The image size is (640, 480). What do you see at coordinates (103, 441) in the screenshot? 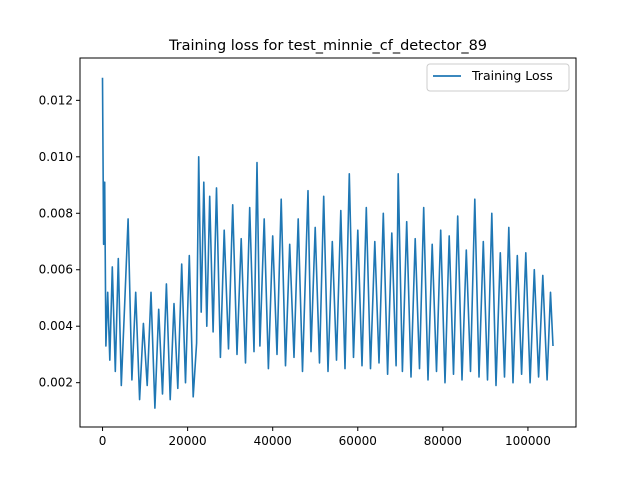
I see `x-tick-label: 0` at bounding box center [103, 441].